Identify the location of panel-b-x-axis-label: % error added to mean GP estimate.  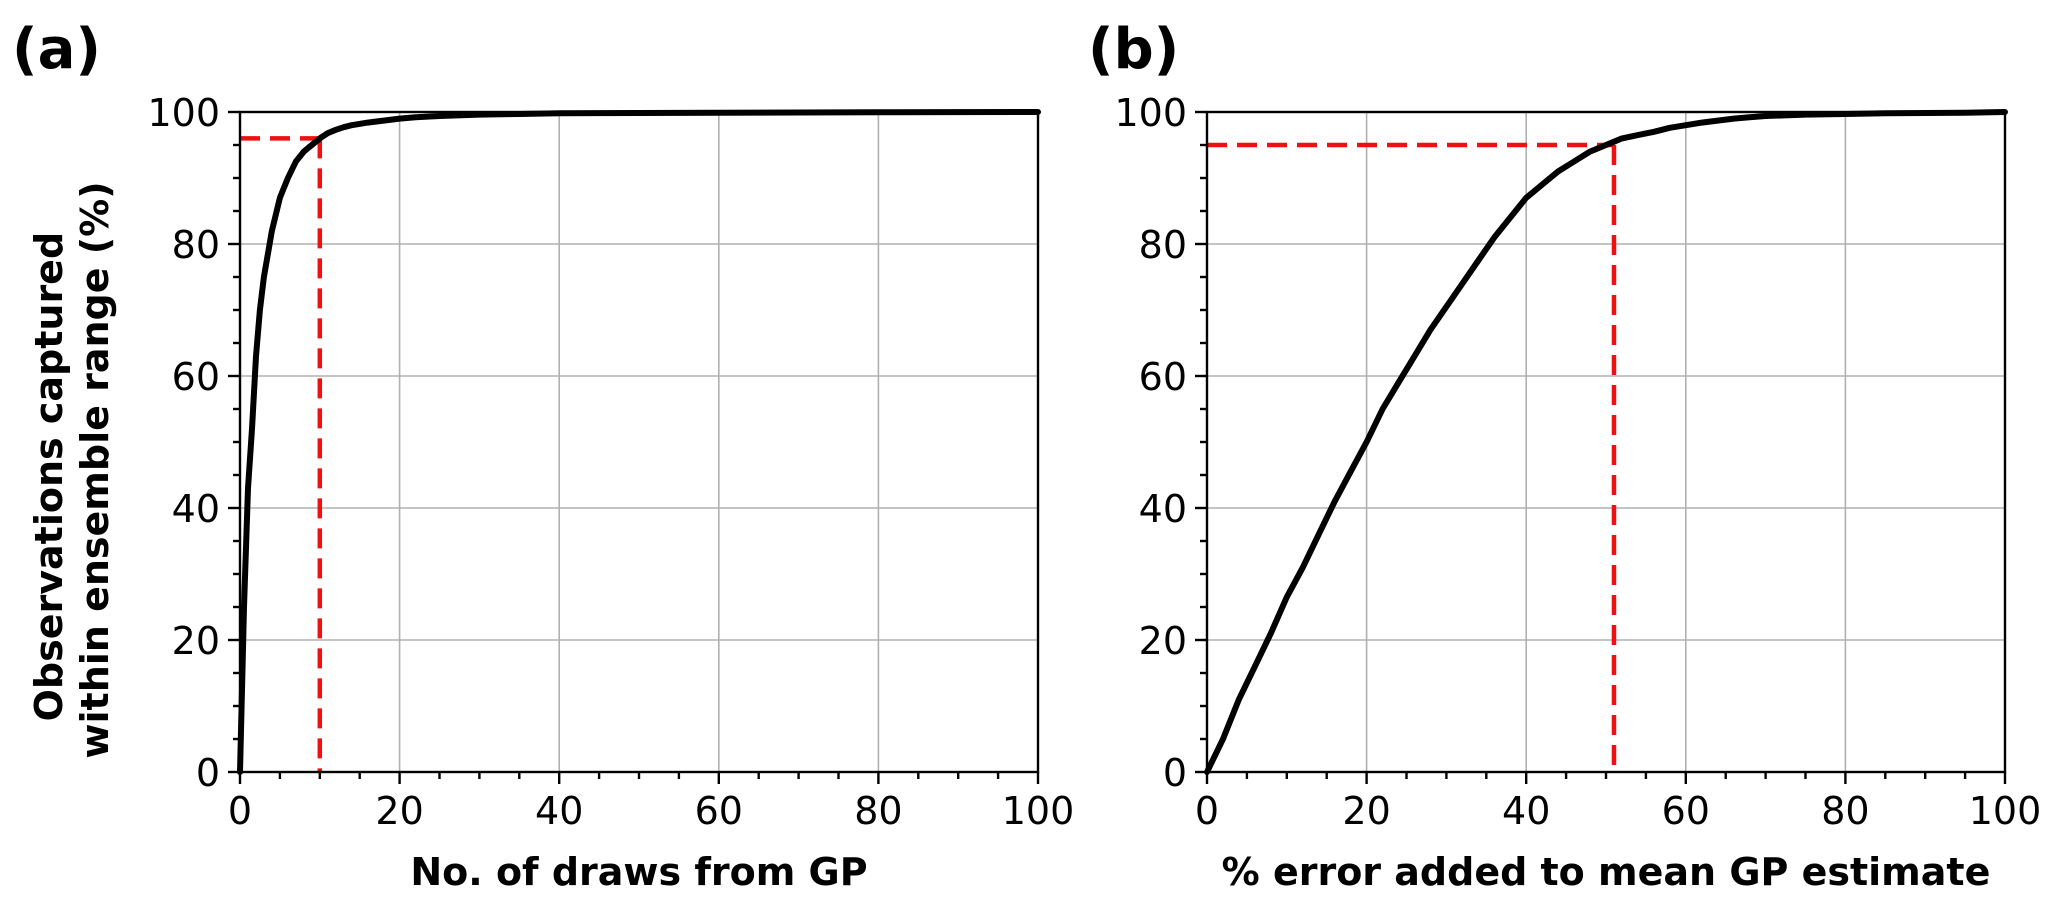
(1606, 872).